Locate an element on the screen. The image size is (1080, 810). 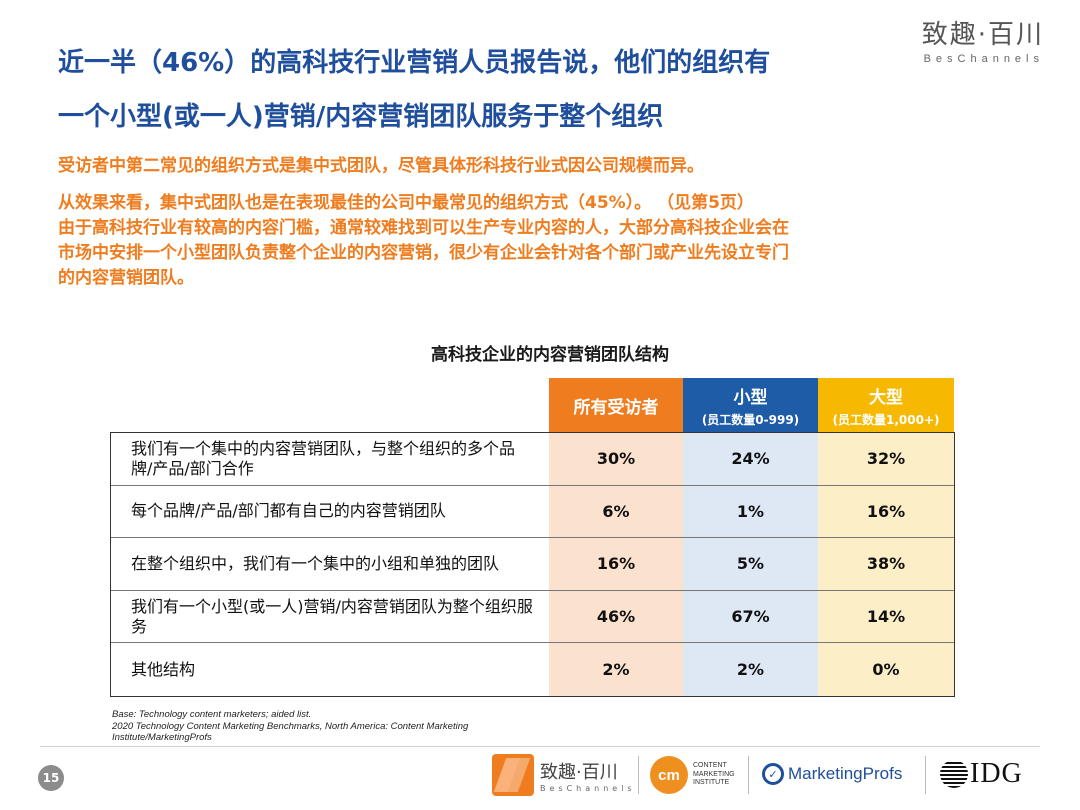
row-label: 每个品牌/产品/部门都有自己的内容营销团队 is located at coordinates (288, 511).